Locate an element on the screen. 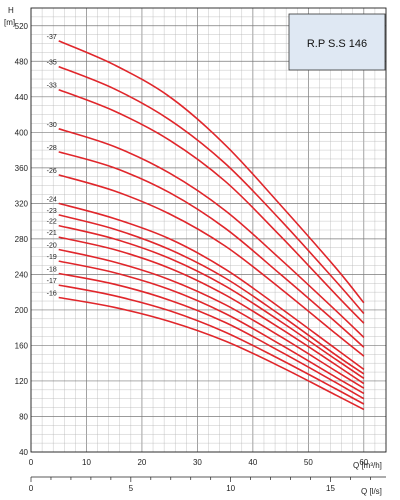  y-tick-label: 480 is located at coordinates (22, 61).